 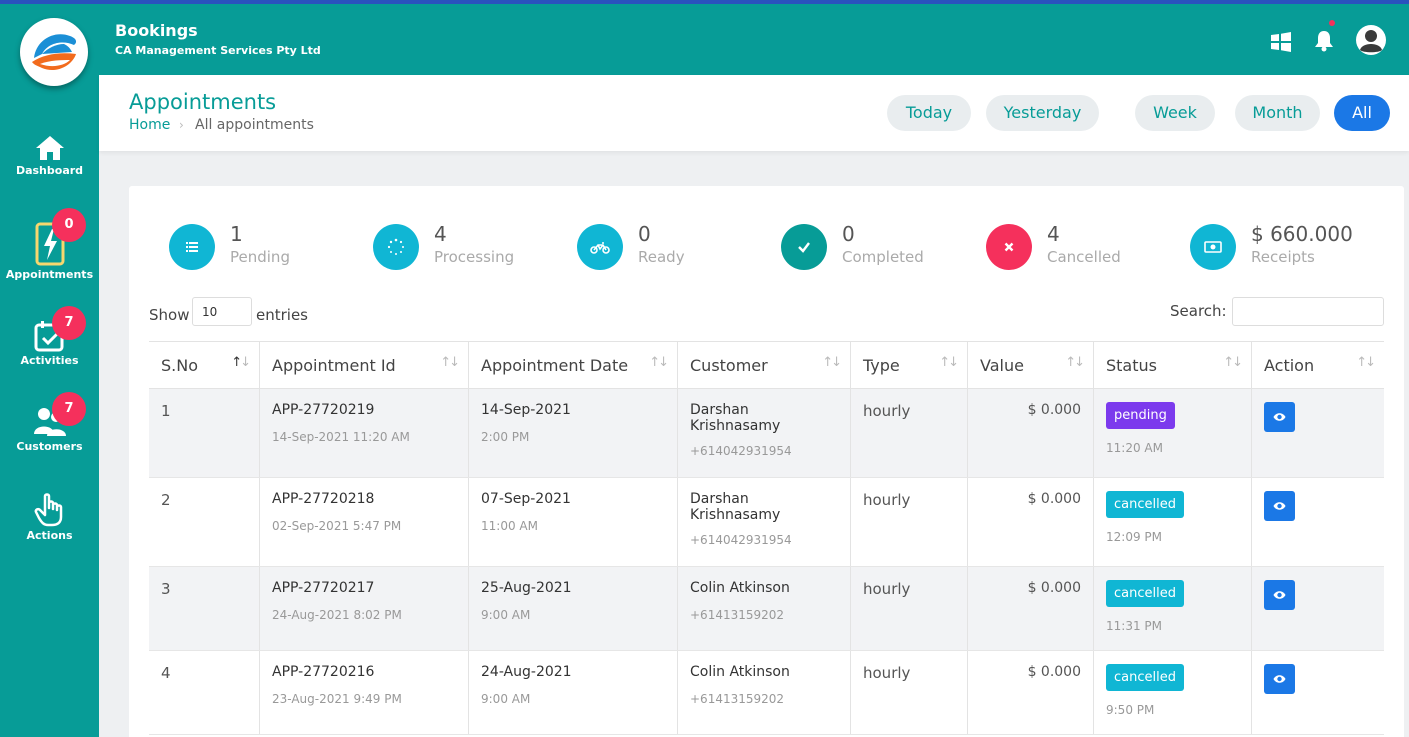 I want to click on stat-label: Receipts, so click(x=1283, y=257).